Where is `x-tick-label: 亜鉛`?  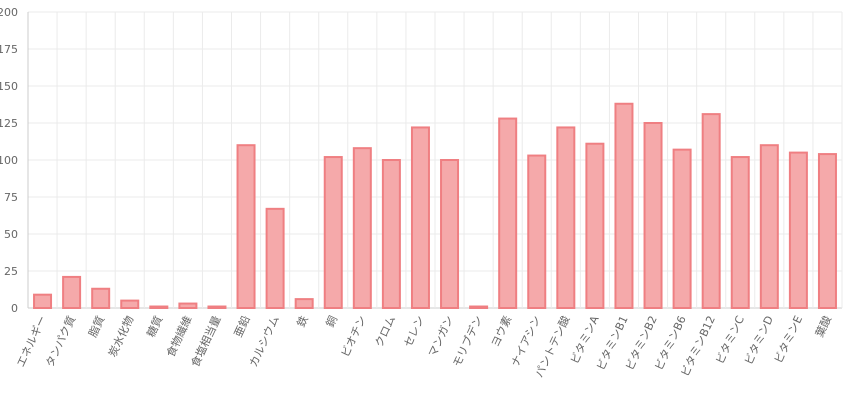 x-tick-label: 亜鉛 is located at coordinates (242, 326).